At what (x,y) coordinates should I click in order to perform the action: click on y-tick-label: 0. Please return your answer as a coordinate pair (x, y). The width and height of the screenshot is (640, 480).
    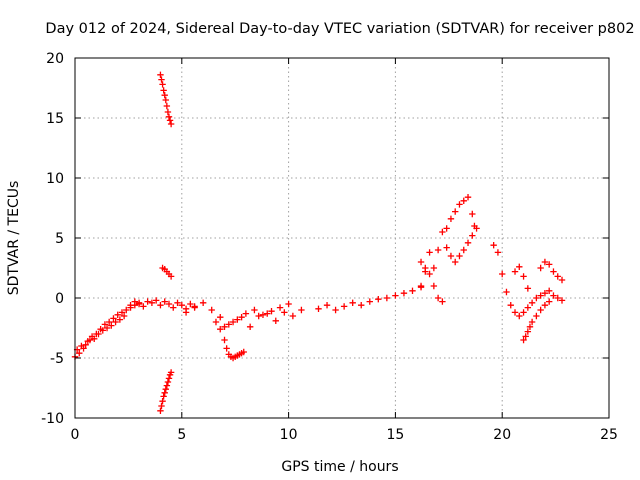
    Looking at the image, I should click on (59, 299).